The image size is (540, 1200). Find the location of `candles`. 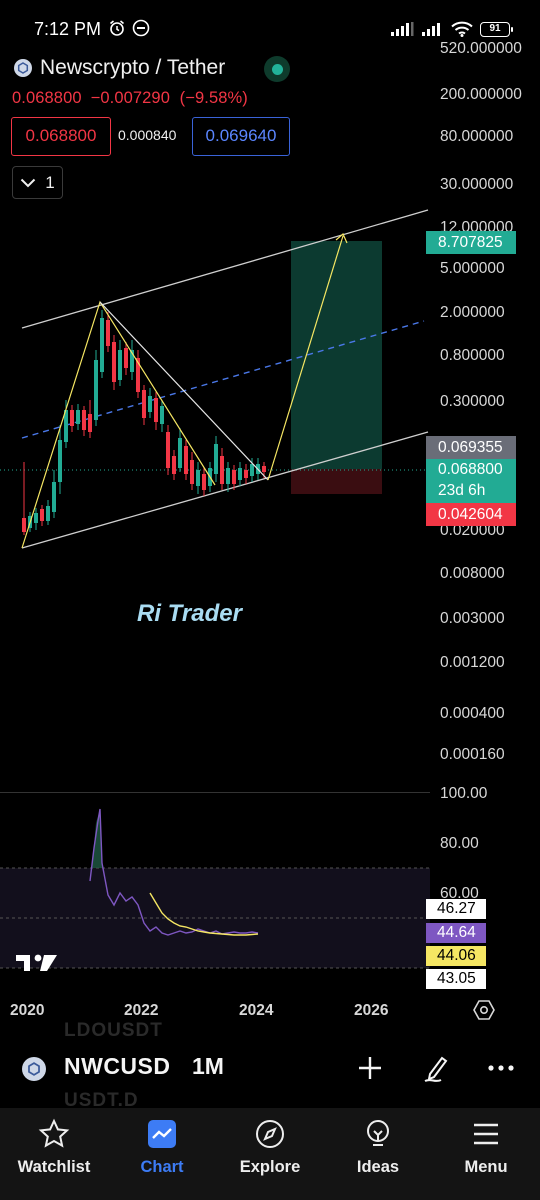

candles is located at coordinates (144, 422).